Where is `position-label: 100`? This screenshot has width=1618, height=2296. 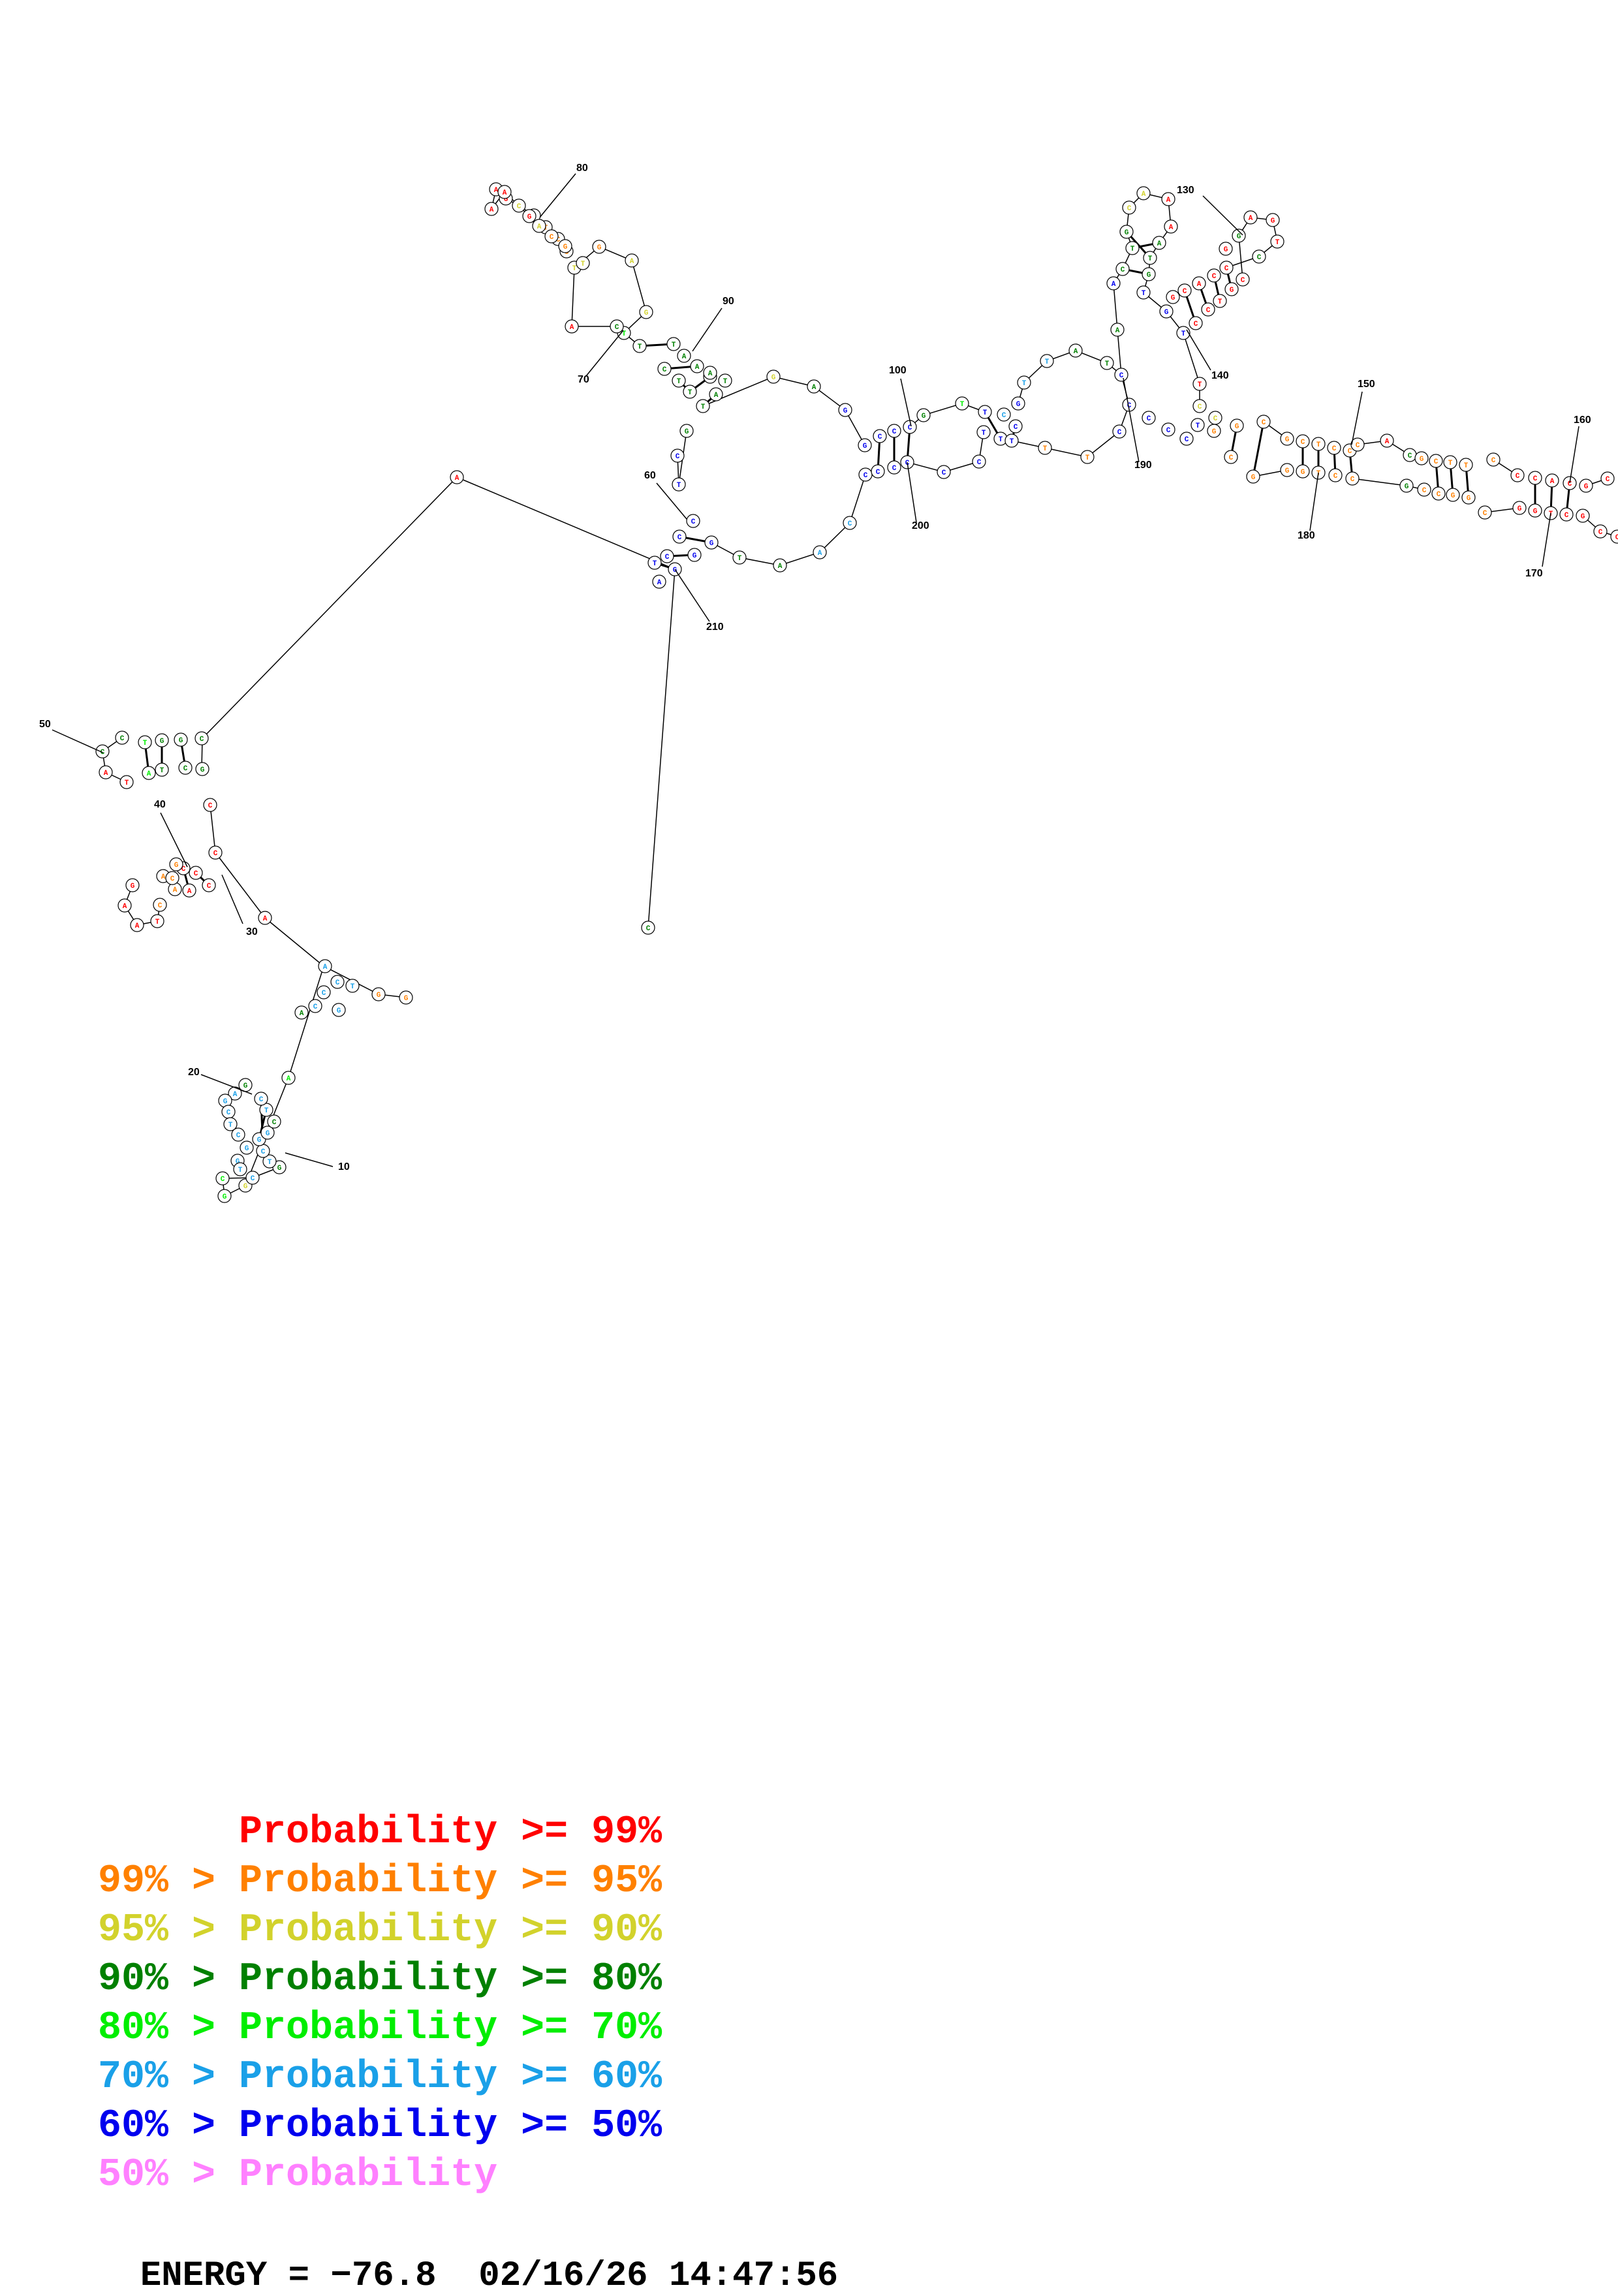 position-label: 100 is located at coordinates (898, 371).